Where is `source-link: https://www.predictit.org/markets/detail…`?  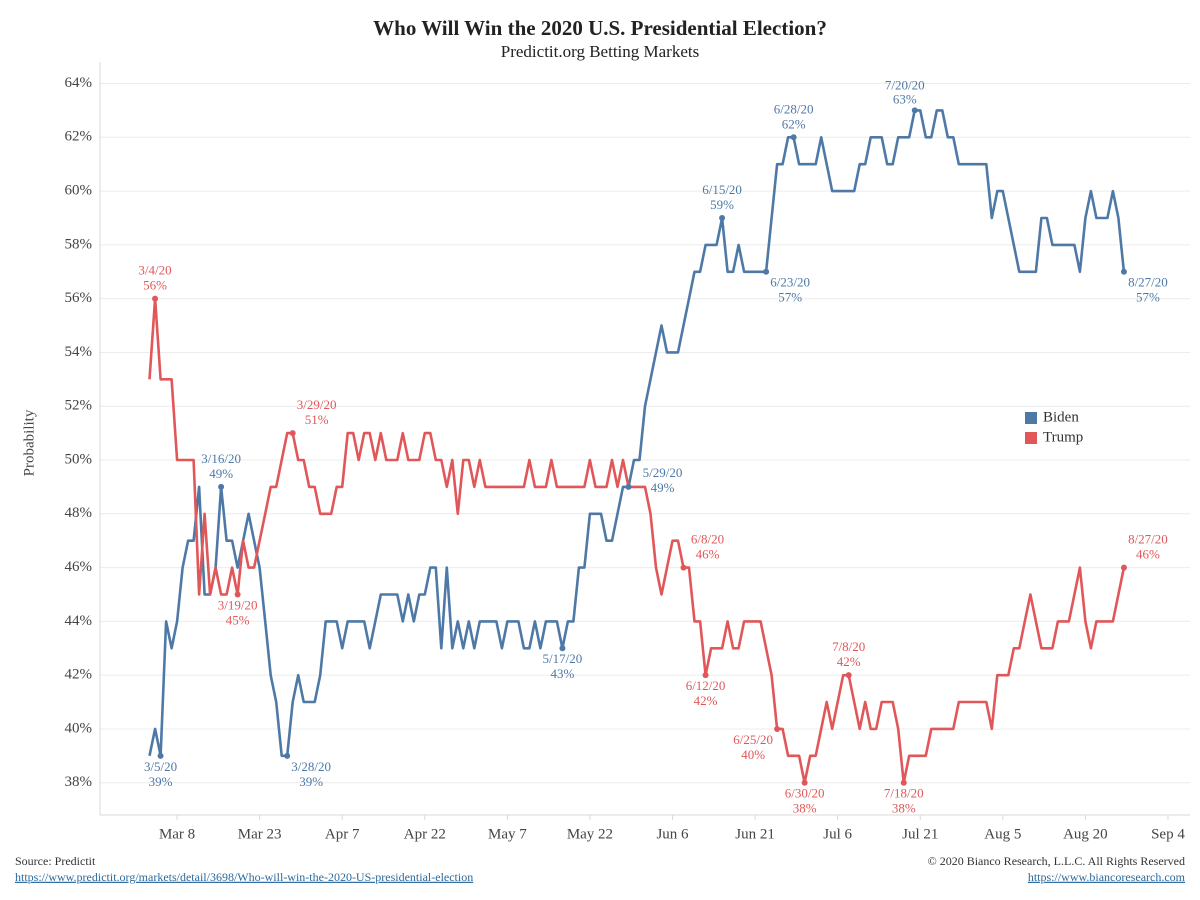
source-link: https://www.predictit.org/markets/detail… is located at coordinates (244, 877).